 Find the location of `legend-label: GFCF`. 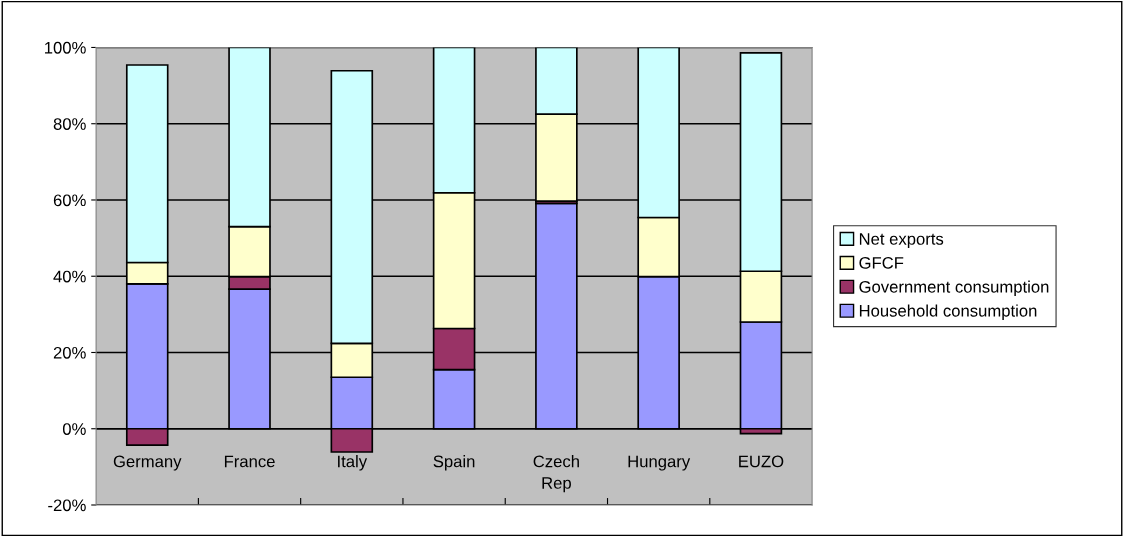

legend-label: GFCF is located at coordinates (881, 262).